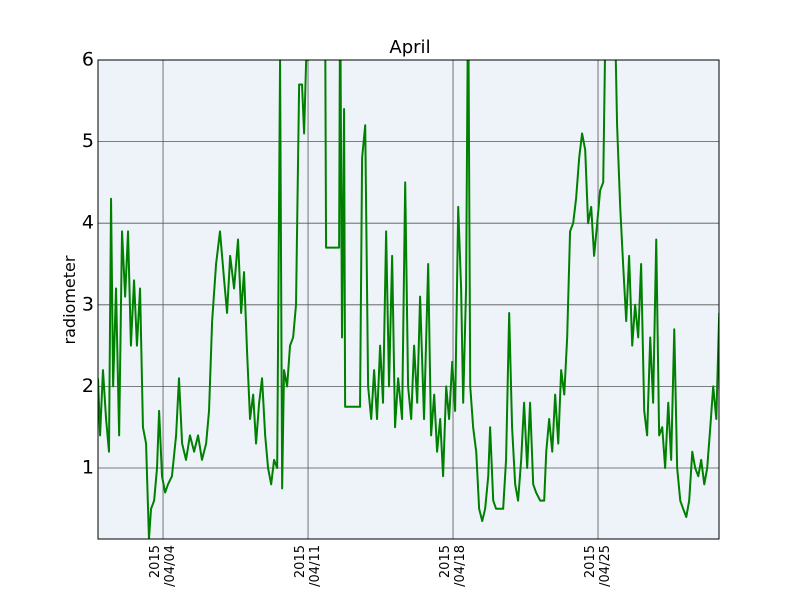  What do you see at coordinates (88, 386) in the screenshot?
I see `y-tick-label: 2` at bounding box center [88, 386].